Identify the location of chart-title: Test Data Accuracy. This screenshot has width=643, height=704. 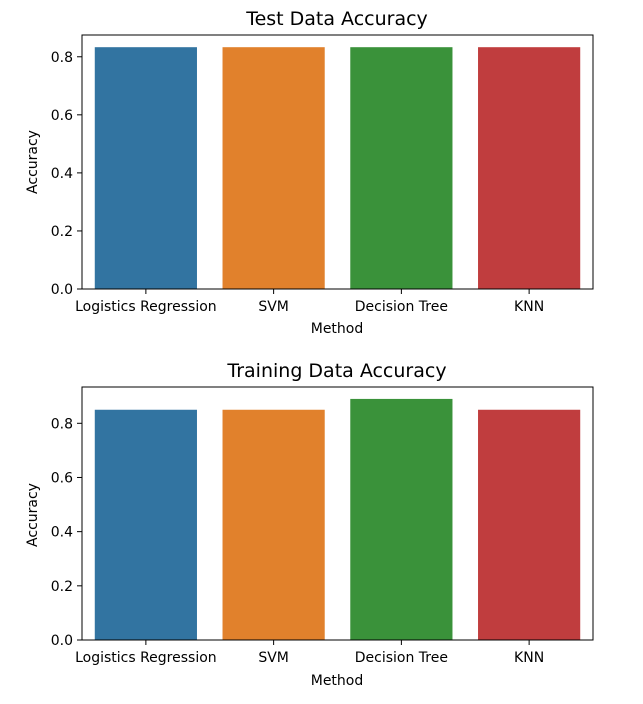
(336, 19).